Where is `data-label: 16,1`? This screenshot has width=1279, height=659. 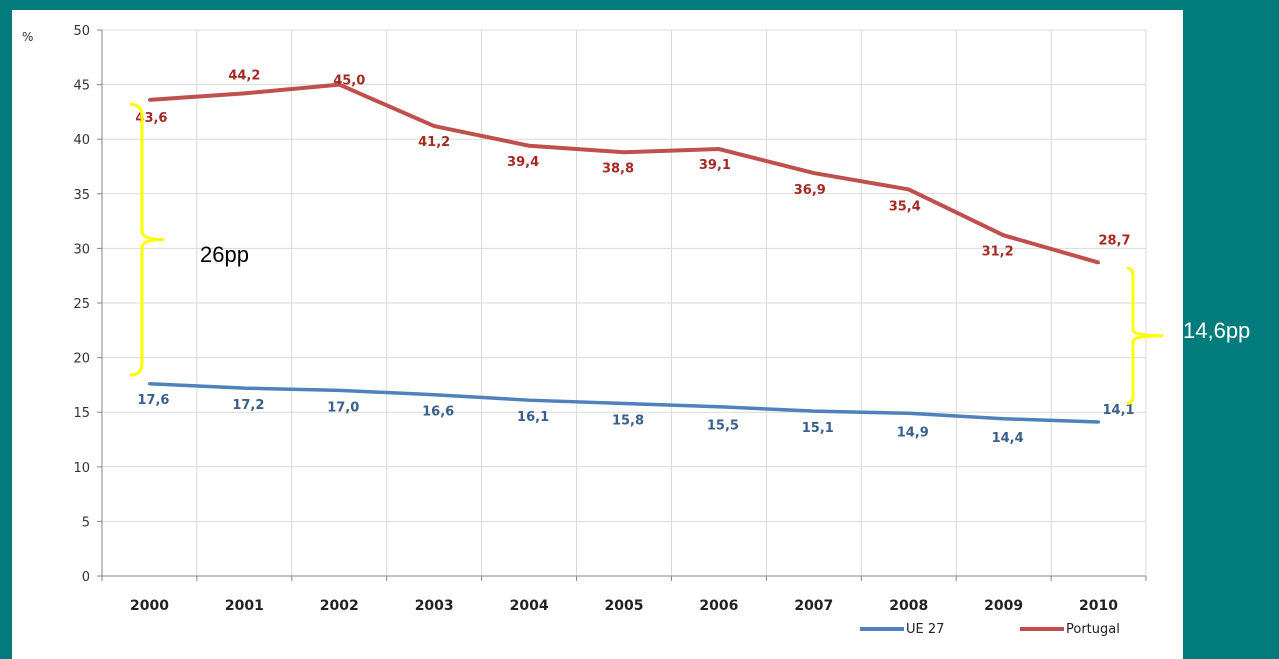 data-label: 16,1 is located at coordinates (533, 417).